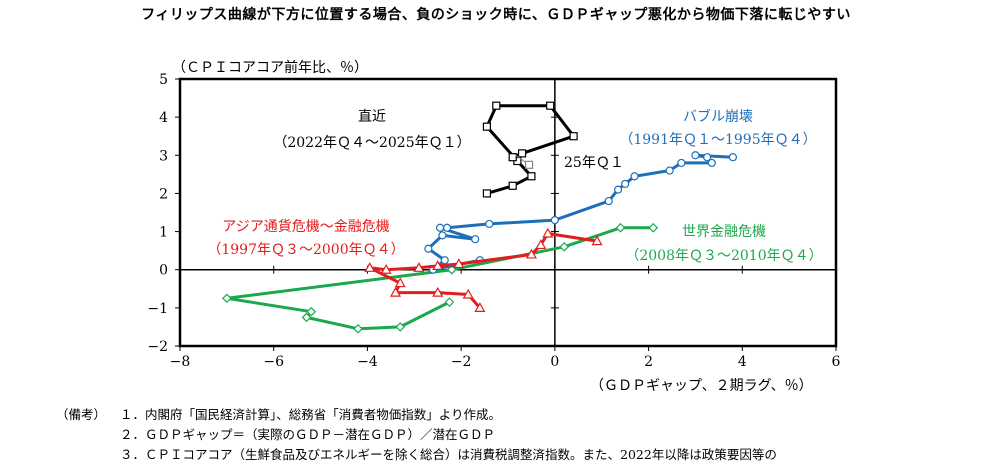 The image size is (992, 465). I want to click on annotation-marker, so click(529, 164).